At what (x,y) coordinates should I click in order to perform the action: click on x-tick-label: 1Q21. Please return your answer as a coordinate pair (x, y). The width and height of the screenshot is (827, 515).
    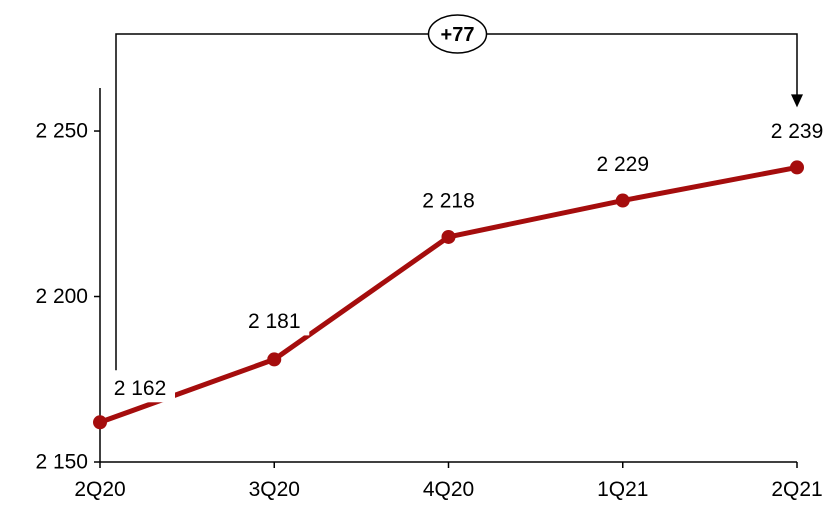
    Looking at the image, I should click on (622, 489).